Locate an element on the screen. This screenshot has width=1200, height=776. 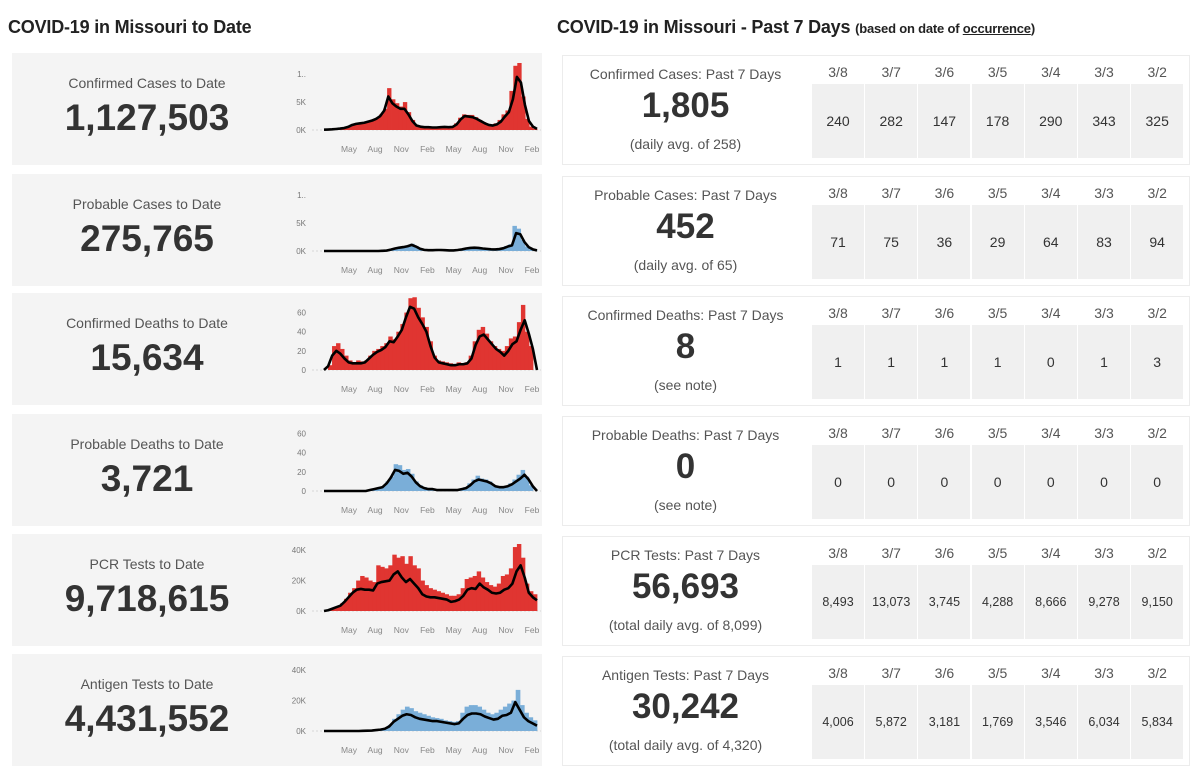
past-7-total: 1,805 is located at coordinates (685, 105).